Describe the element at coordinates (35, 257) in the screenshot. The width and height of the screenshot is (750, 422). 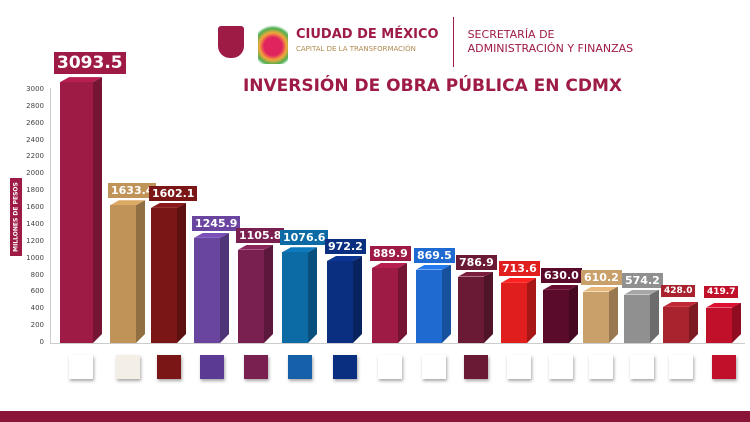
I see `y-tick-label: 1000` at that location.